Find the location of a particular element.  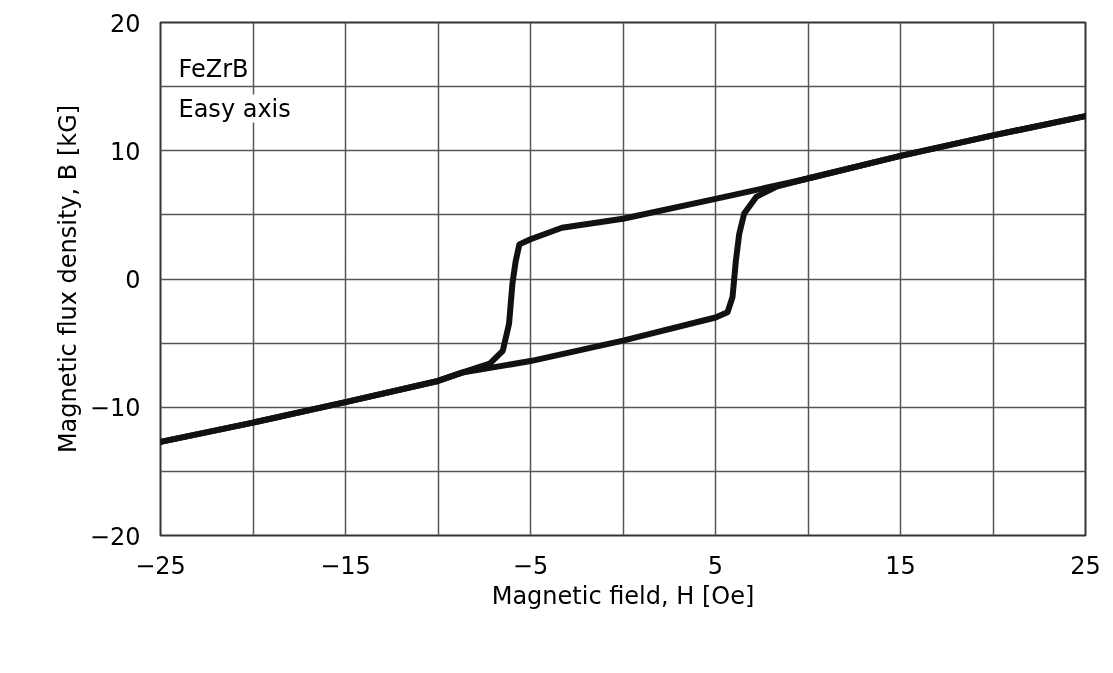

x-tick-label: −15 is located at coordinates (345, 565).